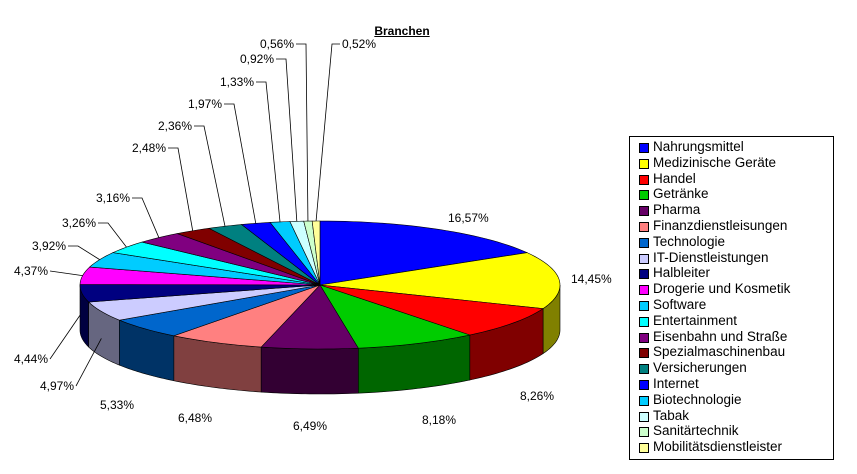  Describe the element at coordinates (711, 257) in the screenshot. I see `legend-label-7: IT-Dienstleistungen` at that location.